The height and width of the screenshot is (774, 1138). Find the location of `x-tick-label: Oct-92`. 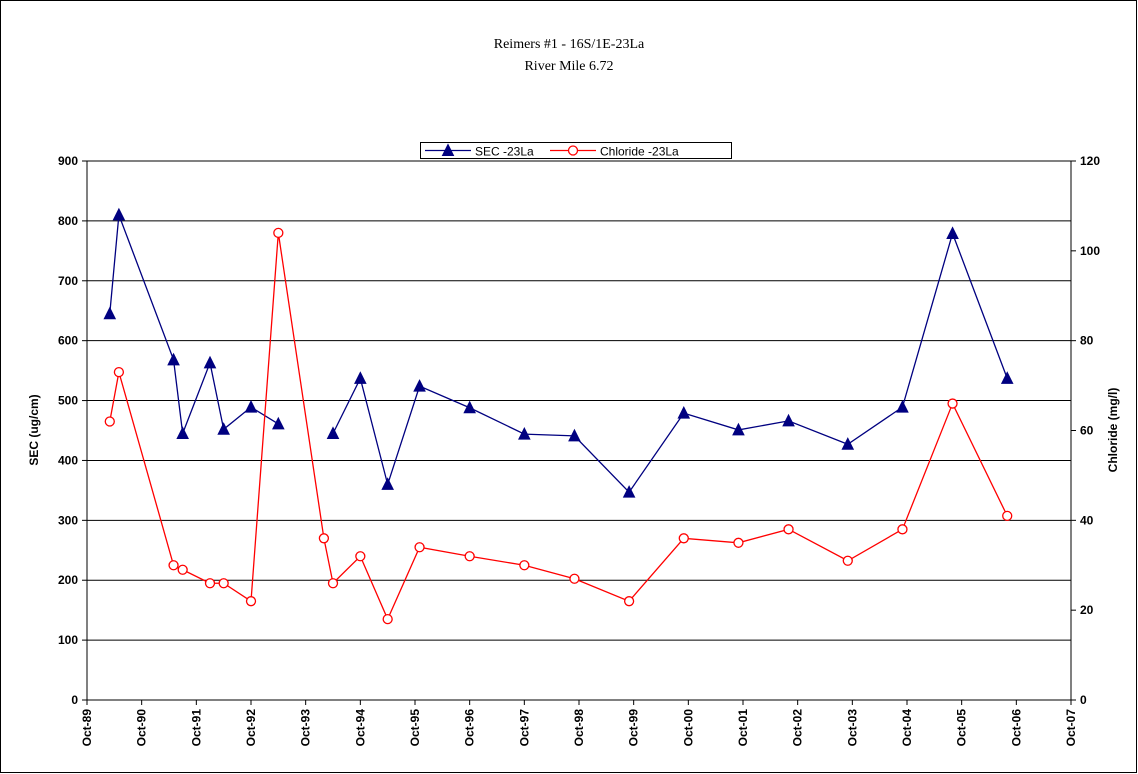

x-tick-label: Oct-92 is located at coordinates (251, 728).